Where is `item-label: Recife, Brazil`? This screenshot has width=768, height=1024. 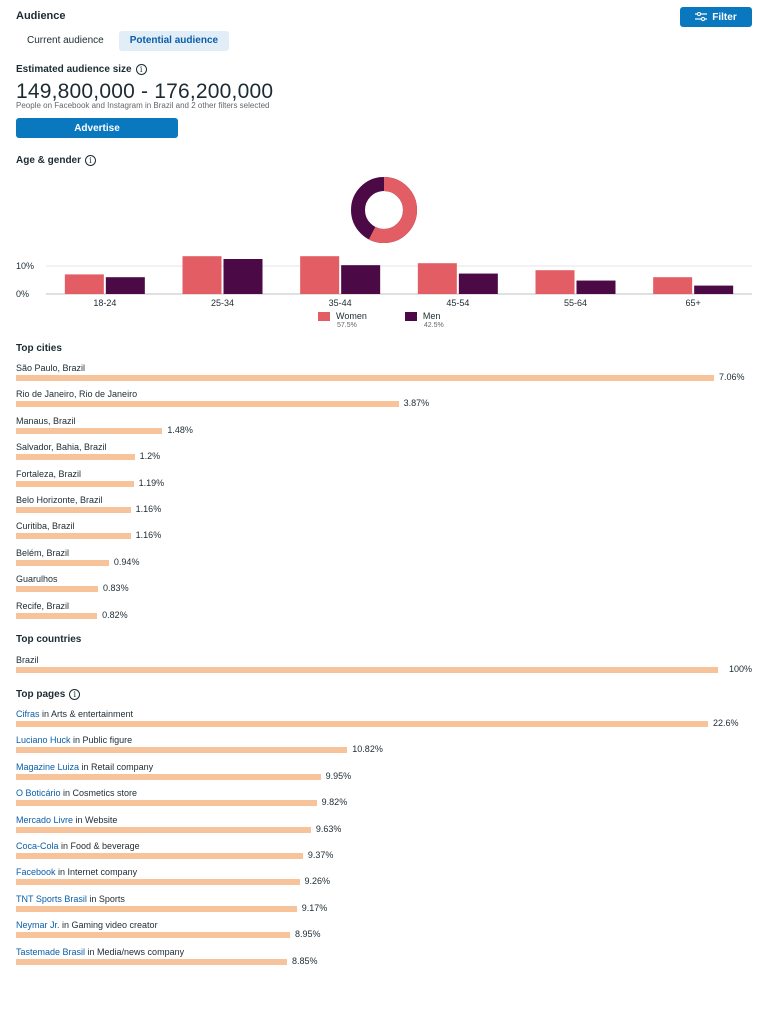 item-label: Recife, Brazil is located at coordinates (43, 605).